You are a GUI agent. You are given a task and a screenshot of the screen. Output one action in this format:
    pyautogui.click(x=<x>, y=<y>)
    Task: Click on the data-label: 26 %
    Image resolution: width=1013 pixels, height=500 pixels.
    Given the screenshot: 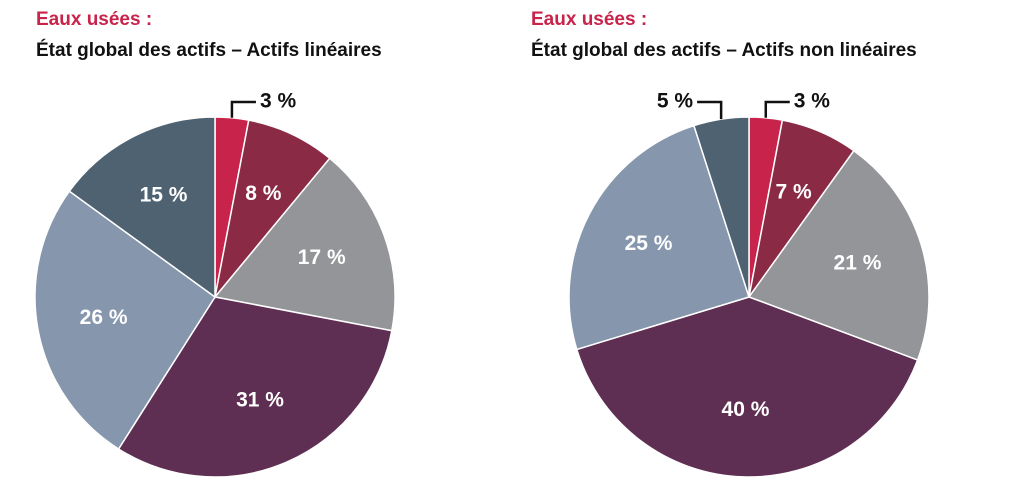 What is the action you would take?
    pyautogui.click(x=104, y=317)
    